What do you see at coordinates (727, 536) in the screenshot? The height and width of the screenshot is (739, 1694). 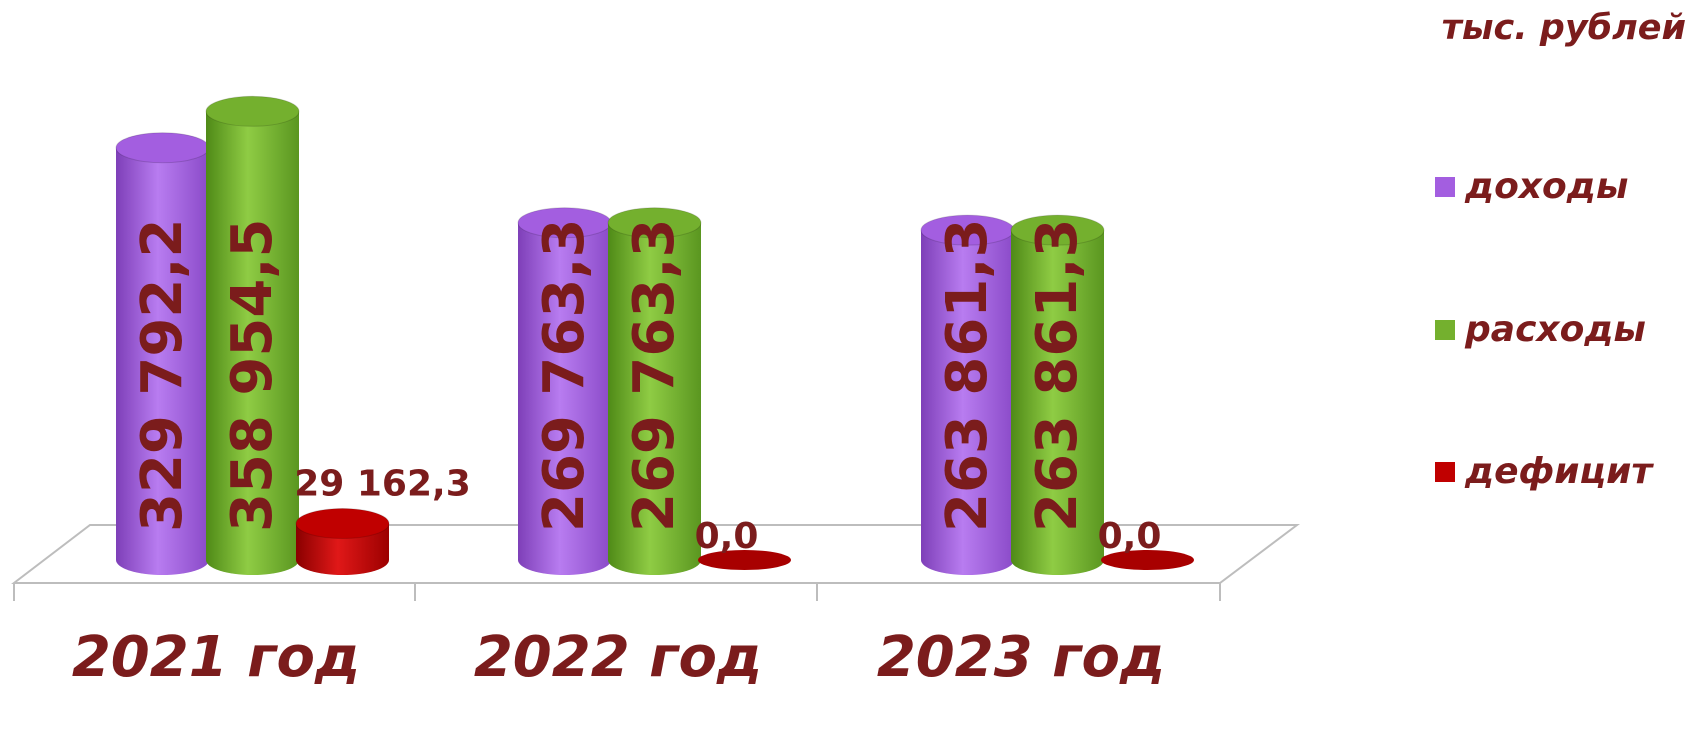 I see `data-label-deficit-2: 0,0` at bounding box center [727, 536].